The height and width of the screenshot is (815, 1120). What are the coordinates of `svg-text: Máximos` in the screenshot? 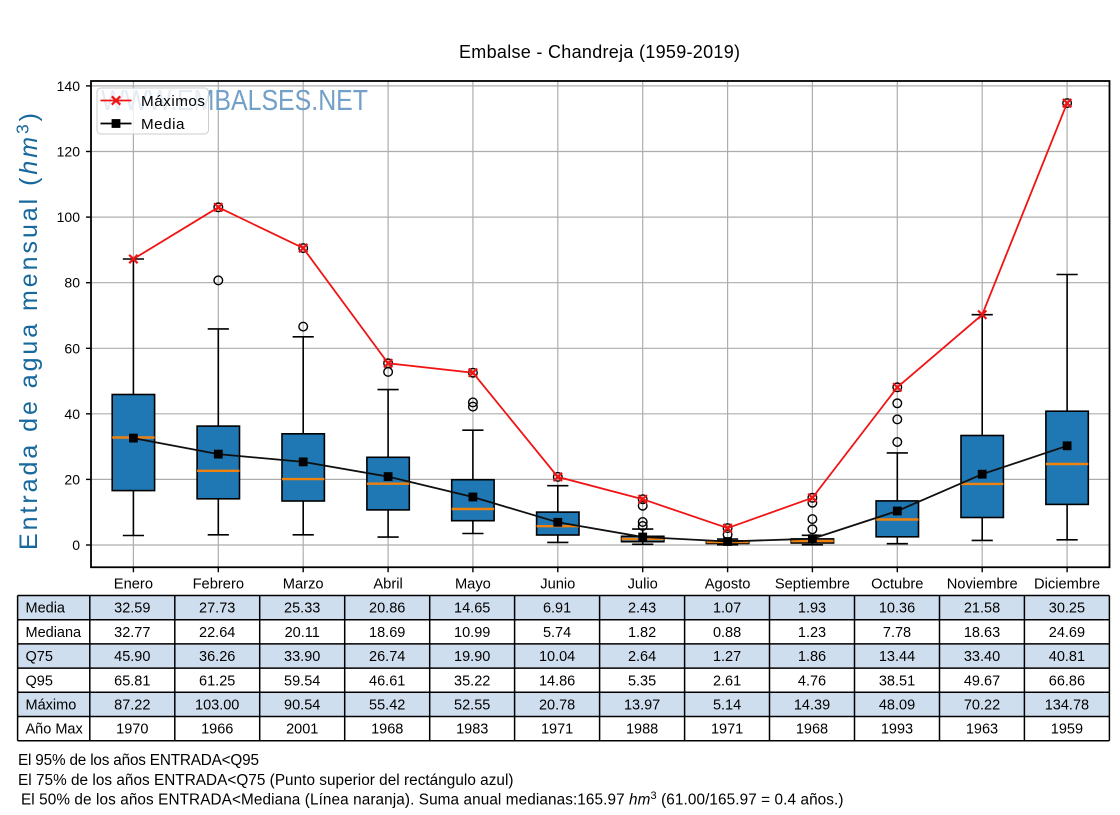 It's located at (173, 101).